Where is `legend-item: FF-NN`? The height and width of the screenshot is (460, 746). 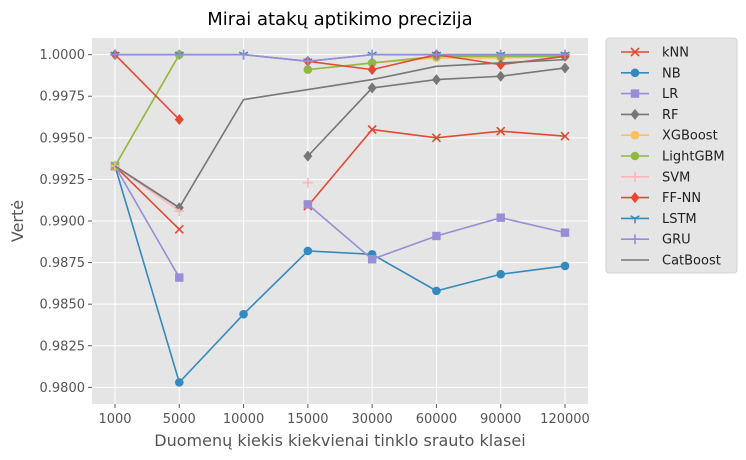
legend-item: FF-NN is located at coordinates (661, 198).